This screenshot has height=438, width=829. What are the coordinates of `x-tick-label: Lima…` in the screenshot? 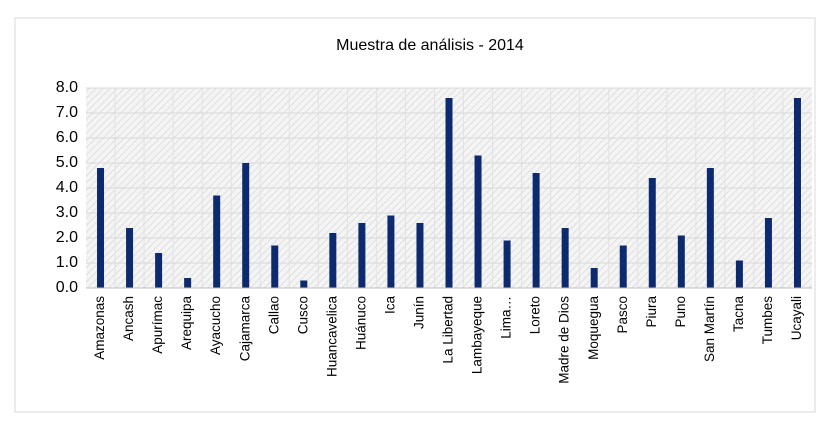 It's located at (506, 317).